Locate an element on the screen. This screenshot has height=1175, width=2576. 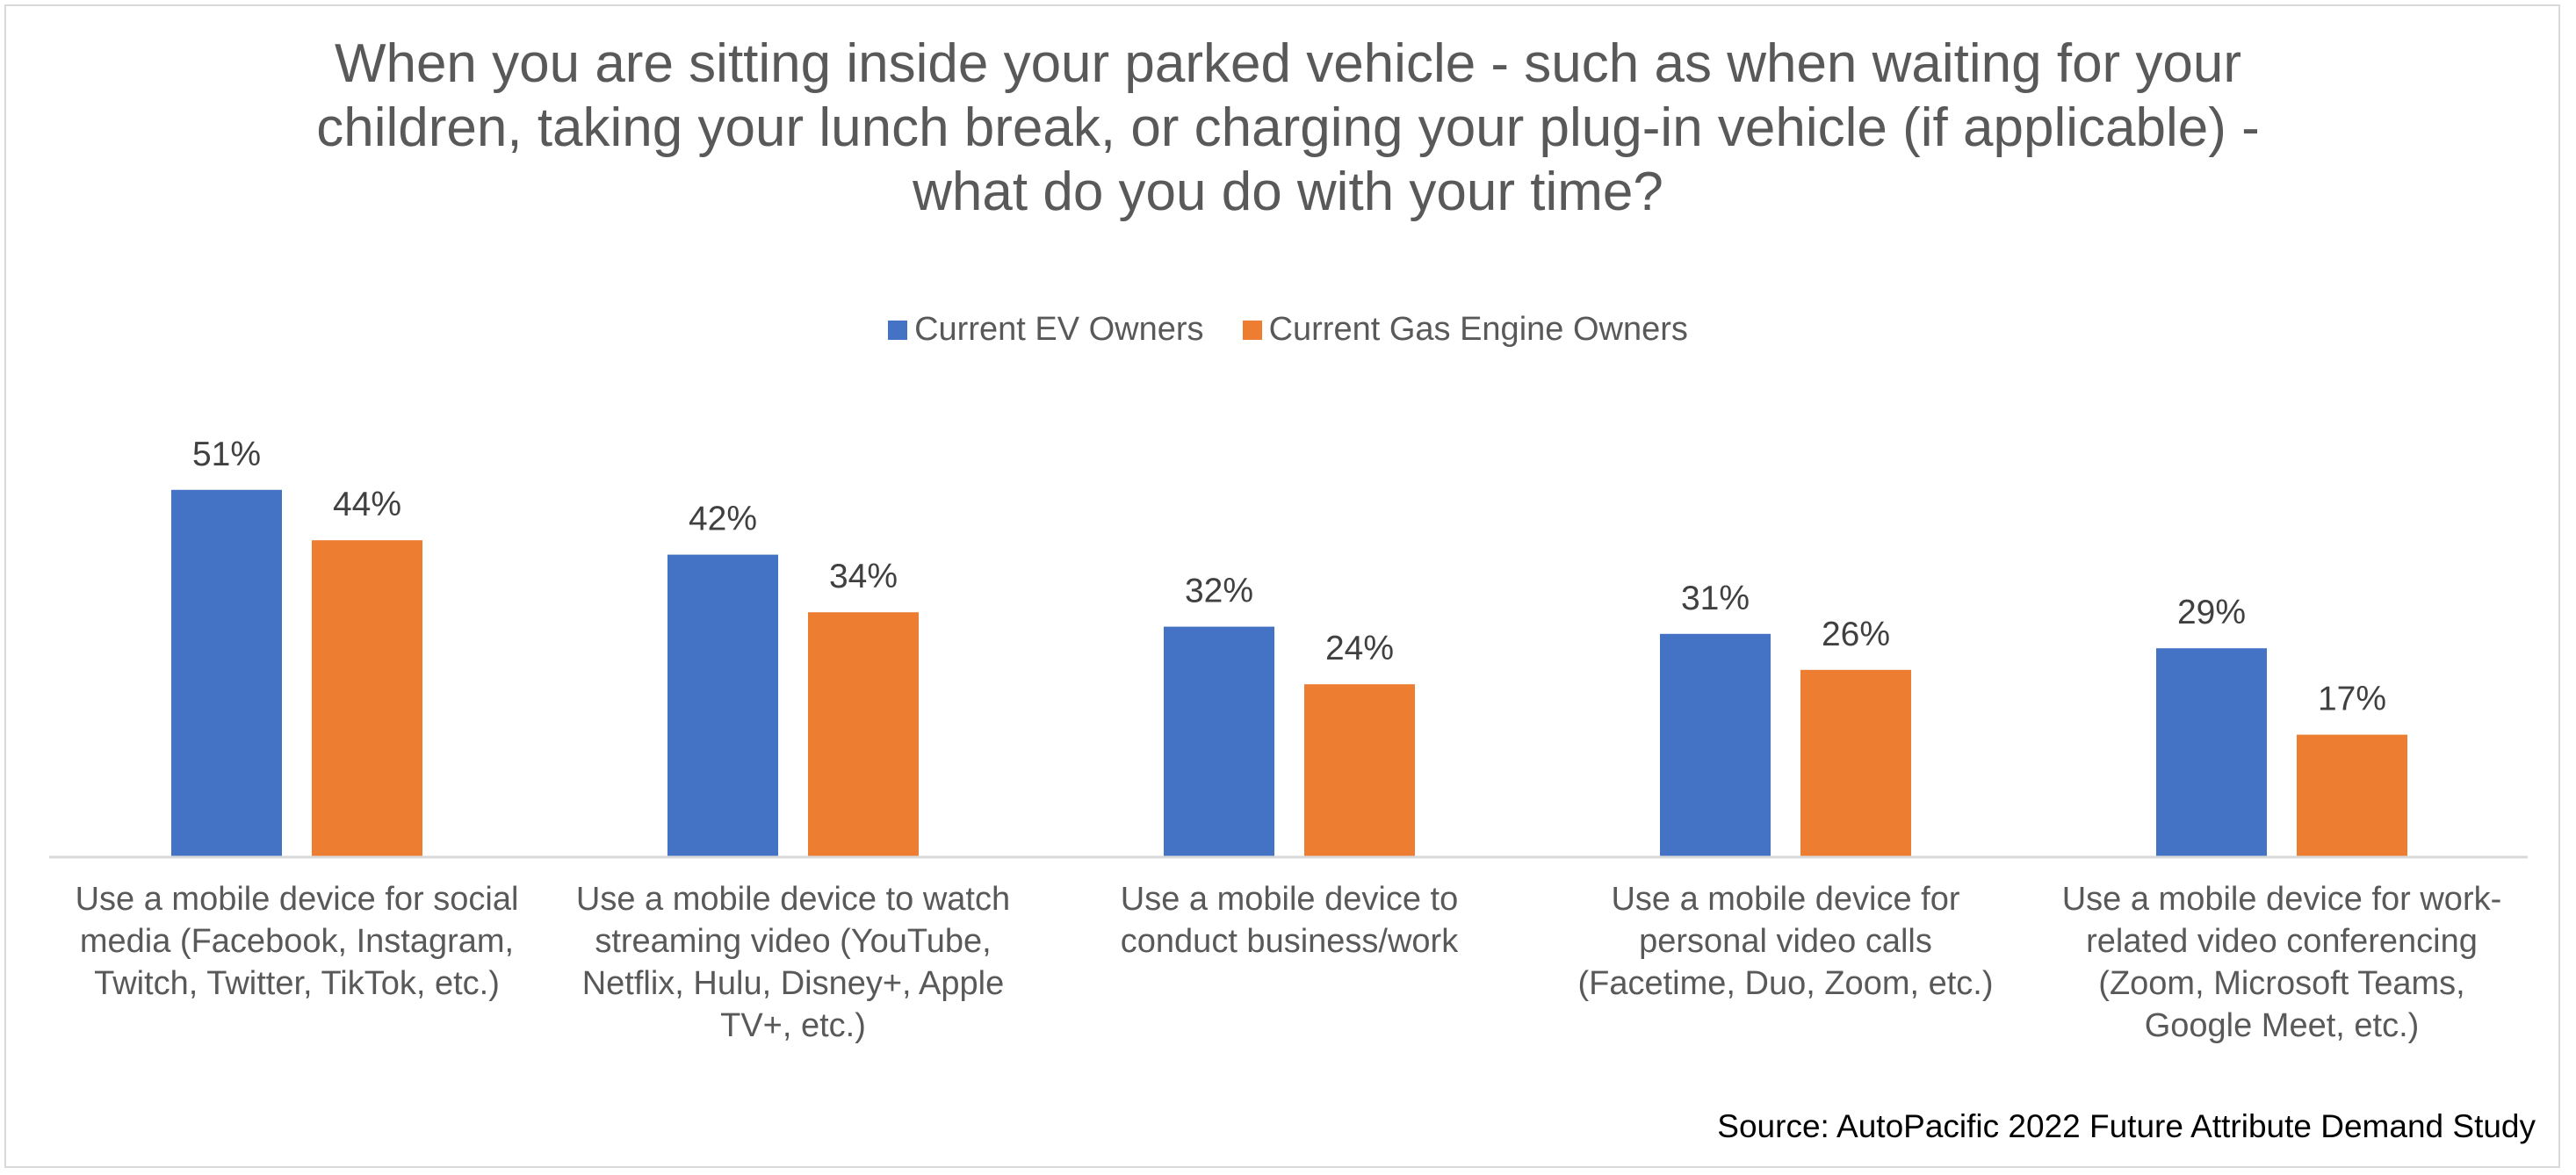
legend-item-gas-owners: Current Gas Engine Owners is located at coordinates (1465, 330).